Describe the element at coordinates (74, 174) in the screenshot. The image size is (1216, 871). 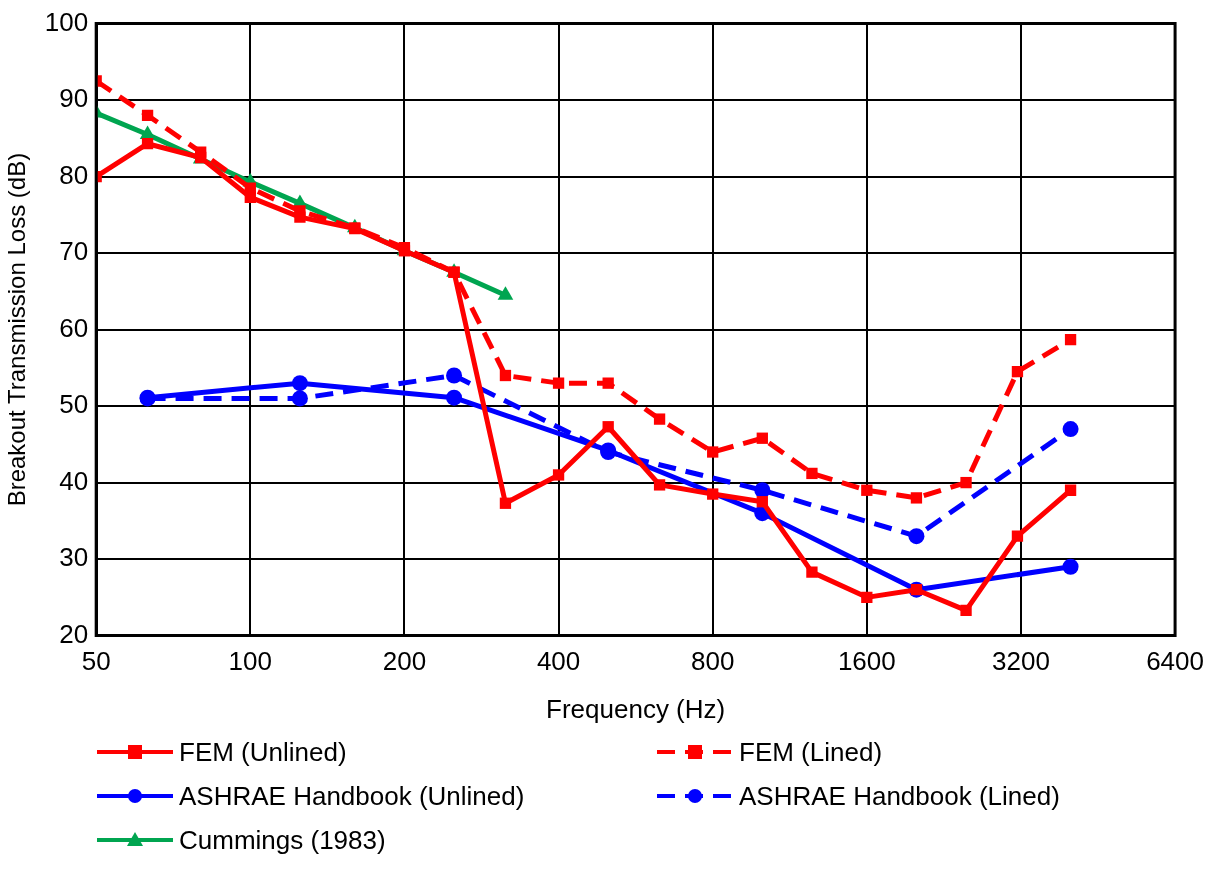
I see `y-tick-label: 80` at that location.